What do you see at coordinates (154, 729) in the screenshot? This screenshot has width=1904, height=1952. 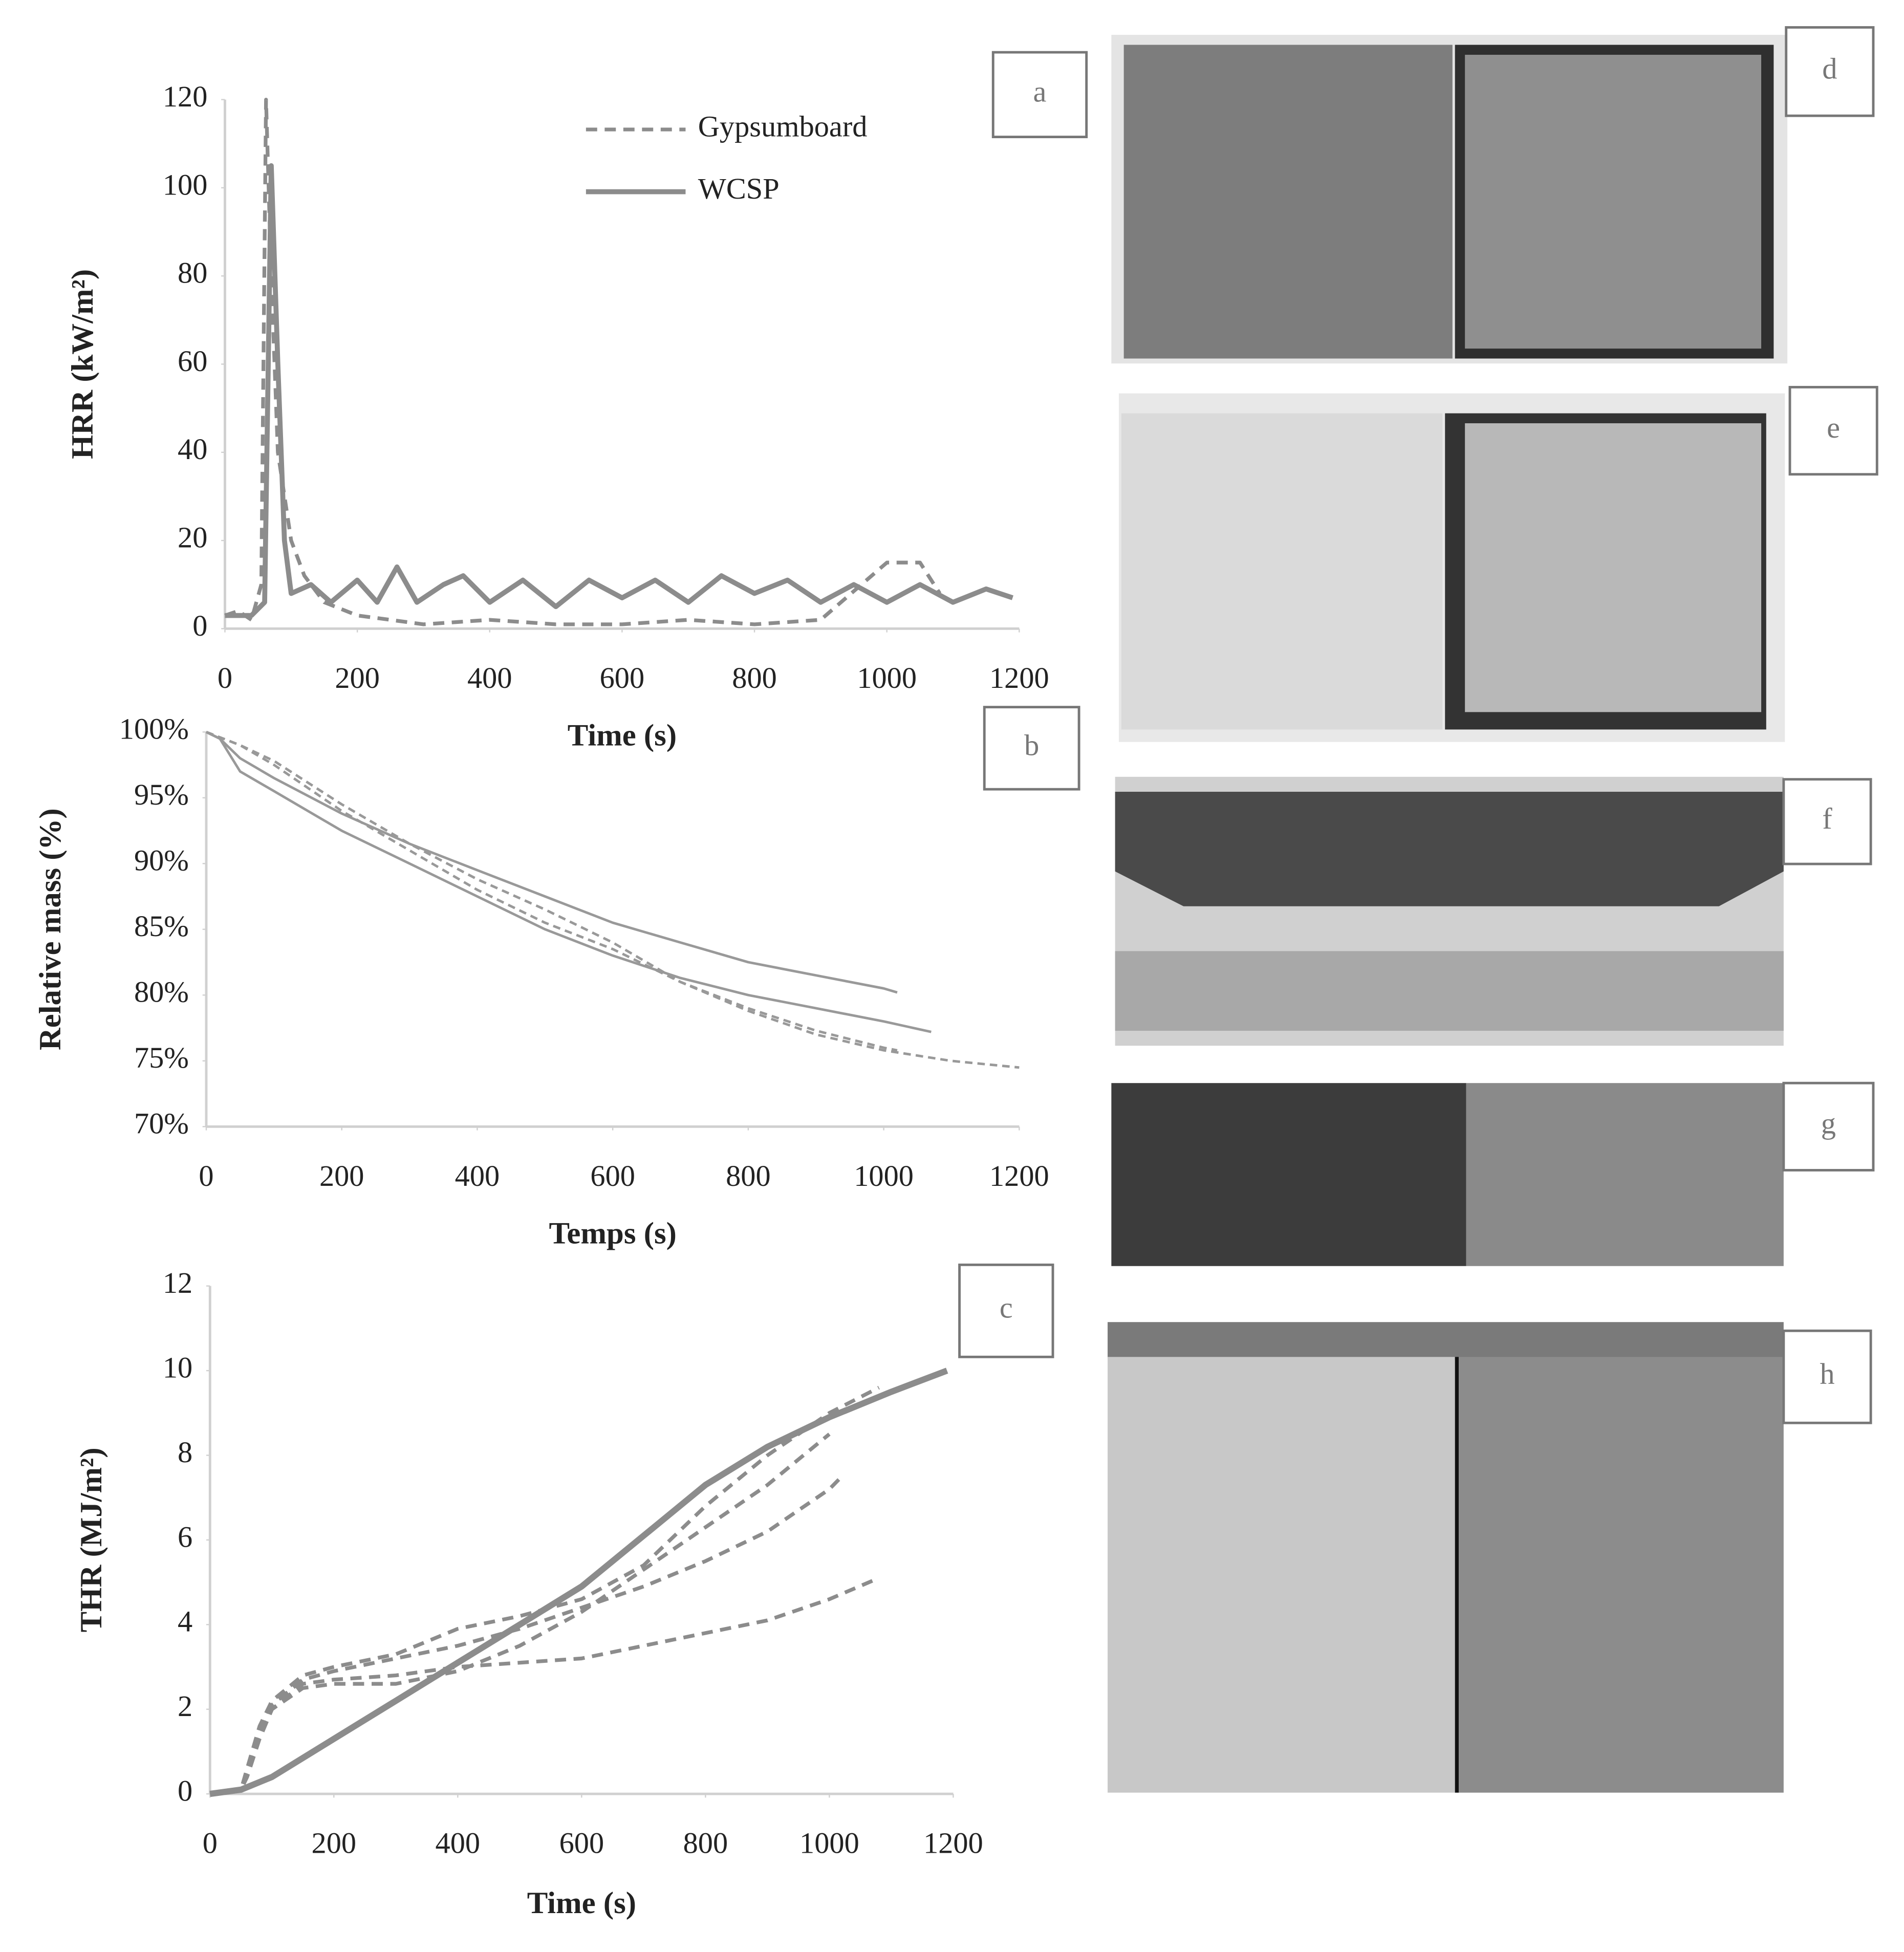 I see `y-tick-label: 100%` at bounding box center [154, 729].